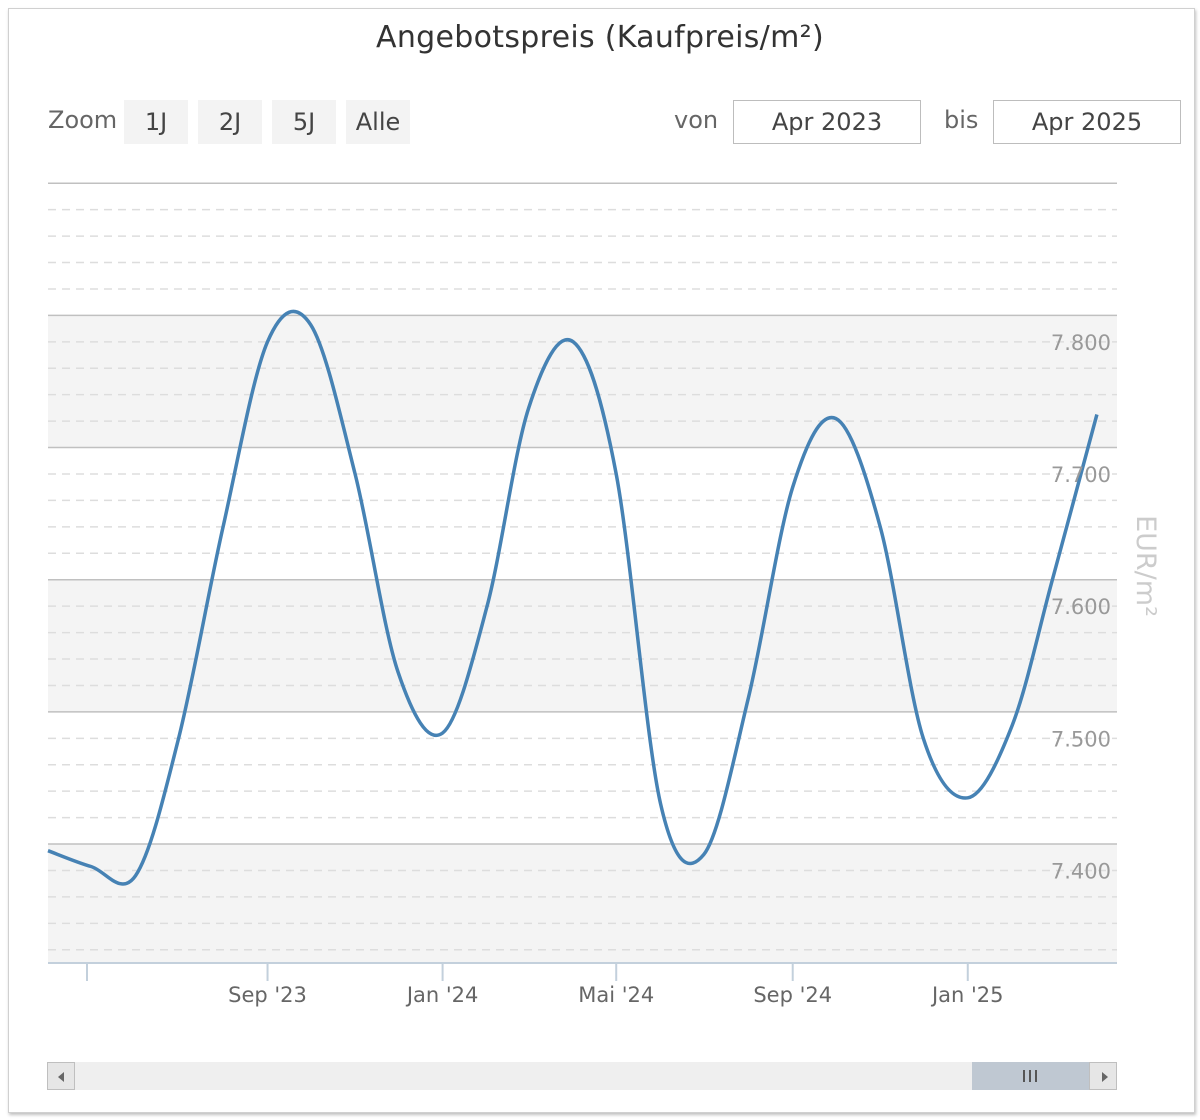  What do you see at coordinates (582, 1076) in the screenshot?
I see `navigator-scrollbar` at bounding box center [582, 1076].